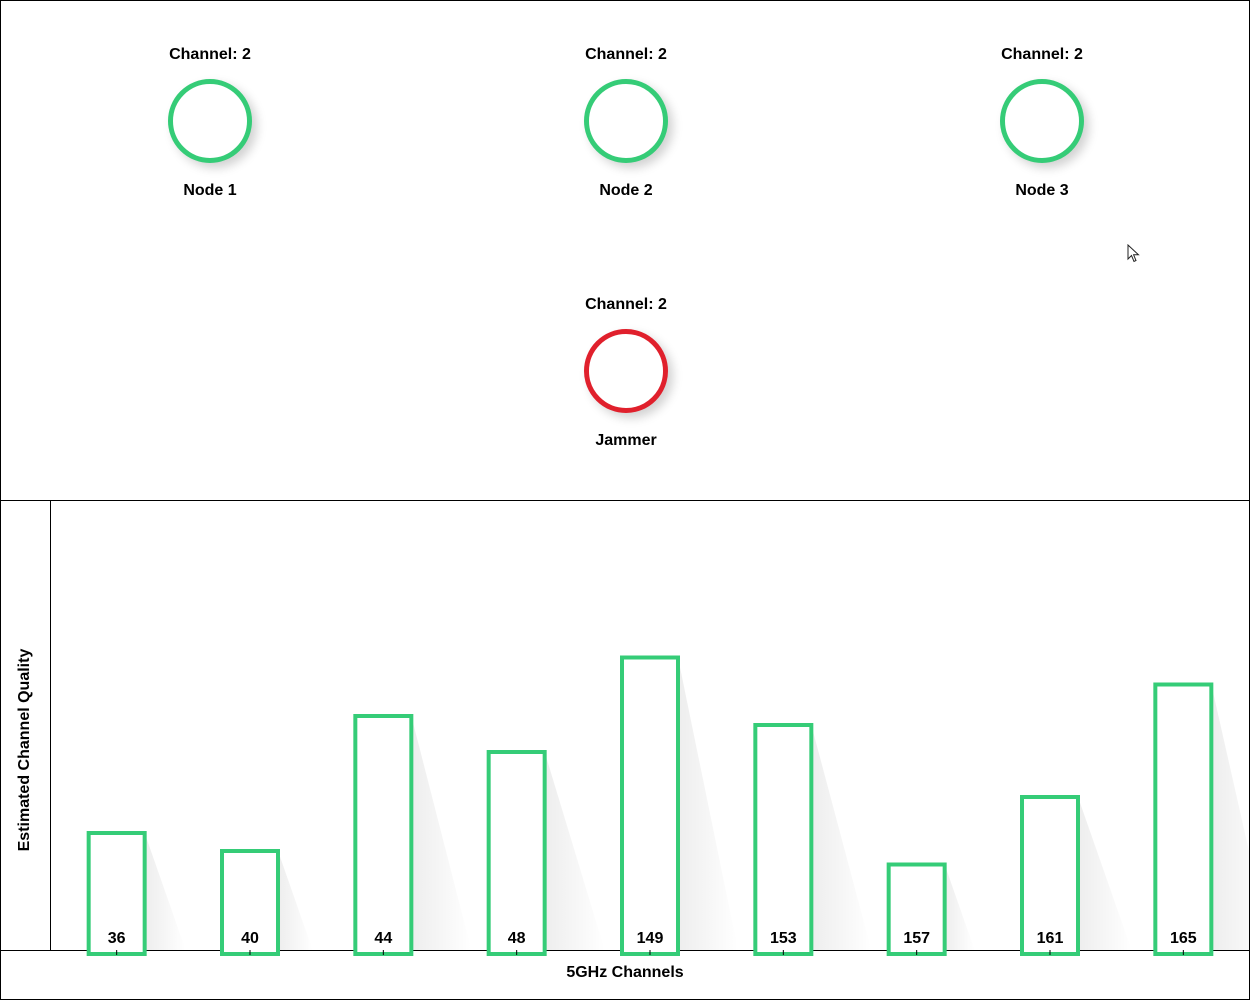 The width and height of the screenshot is (1250, 1000). Describe the element at coordinates (650, 938) in the screenshot. I see `x-tick-label: 149` at that location.